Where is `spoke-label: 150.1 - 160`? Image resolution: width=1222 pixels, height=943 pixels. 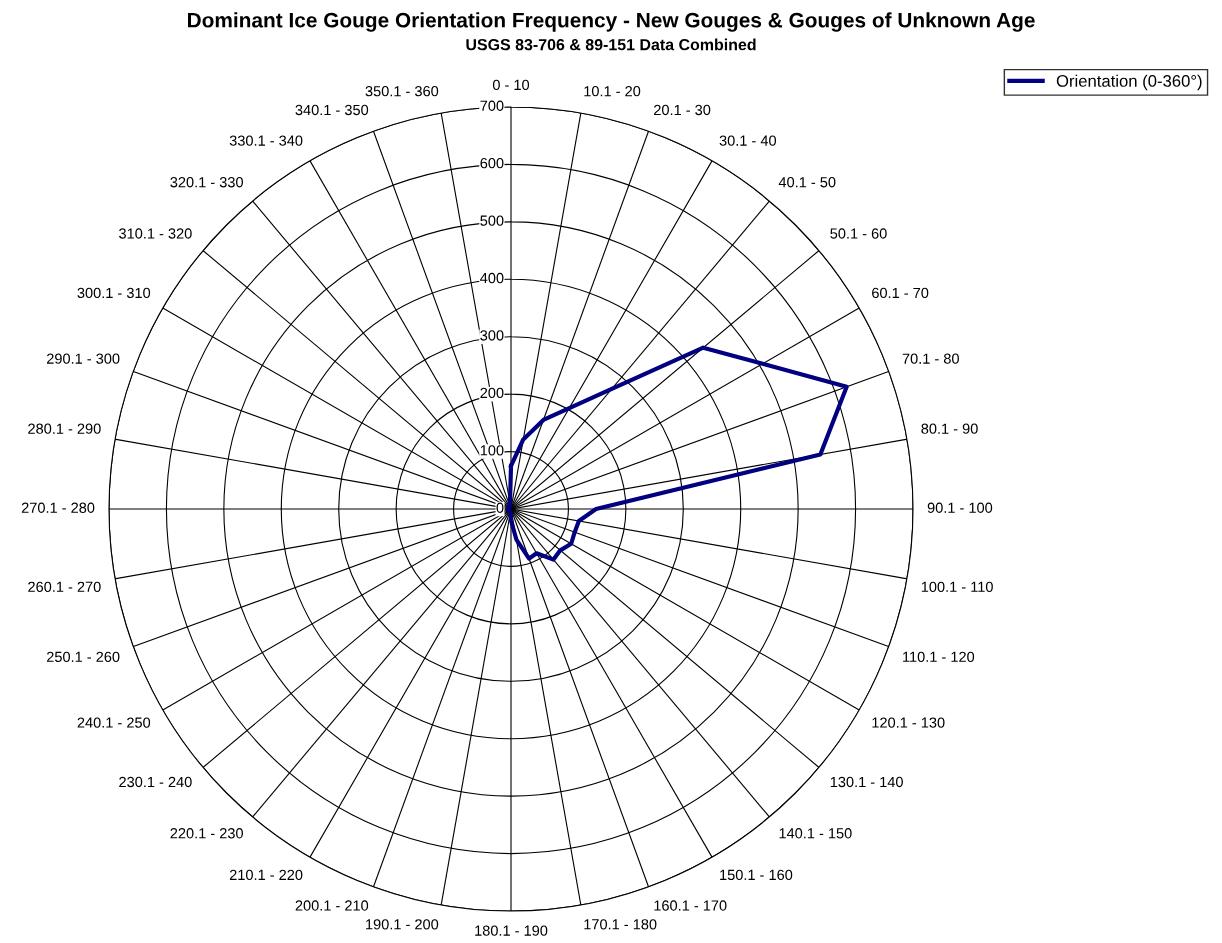 spoke-label: 150.1 - 160 is located at coordinates (756, 875).